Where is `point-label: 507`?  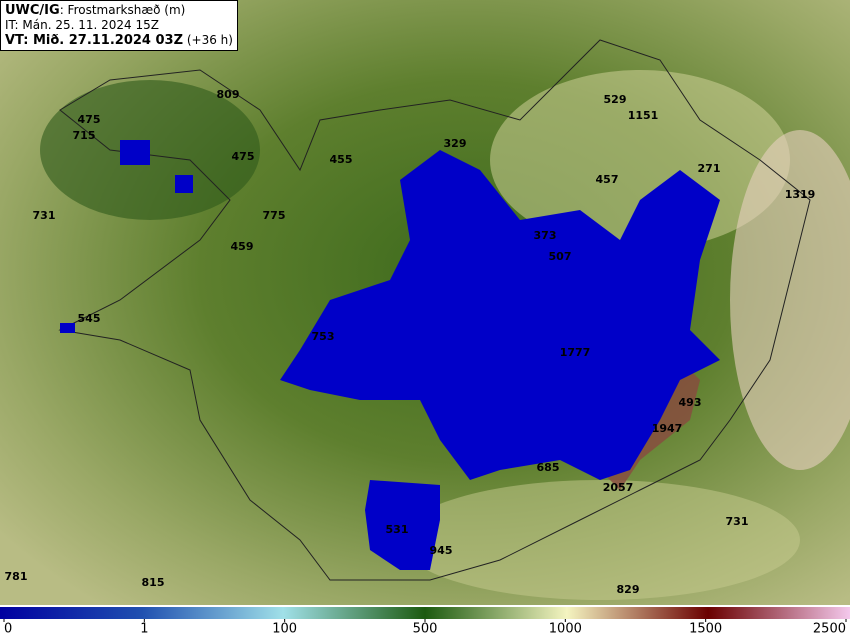
point-label: 507 is located at coordinates (560, 256).